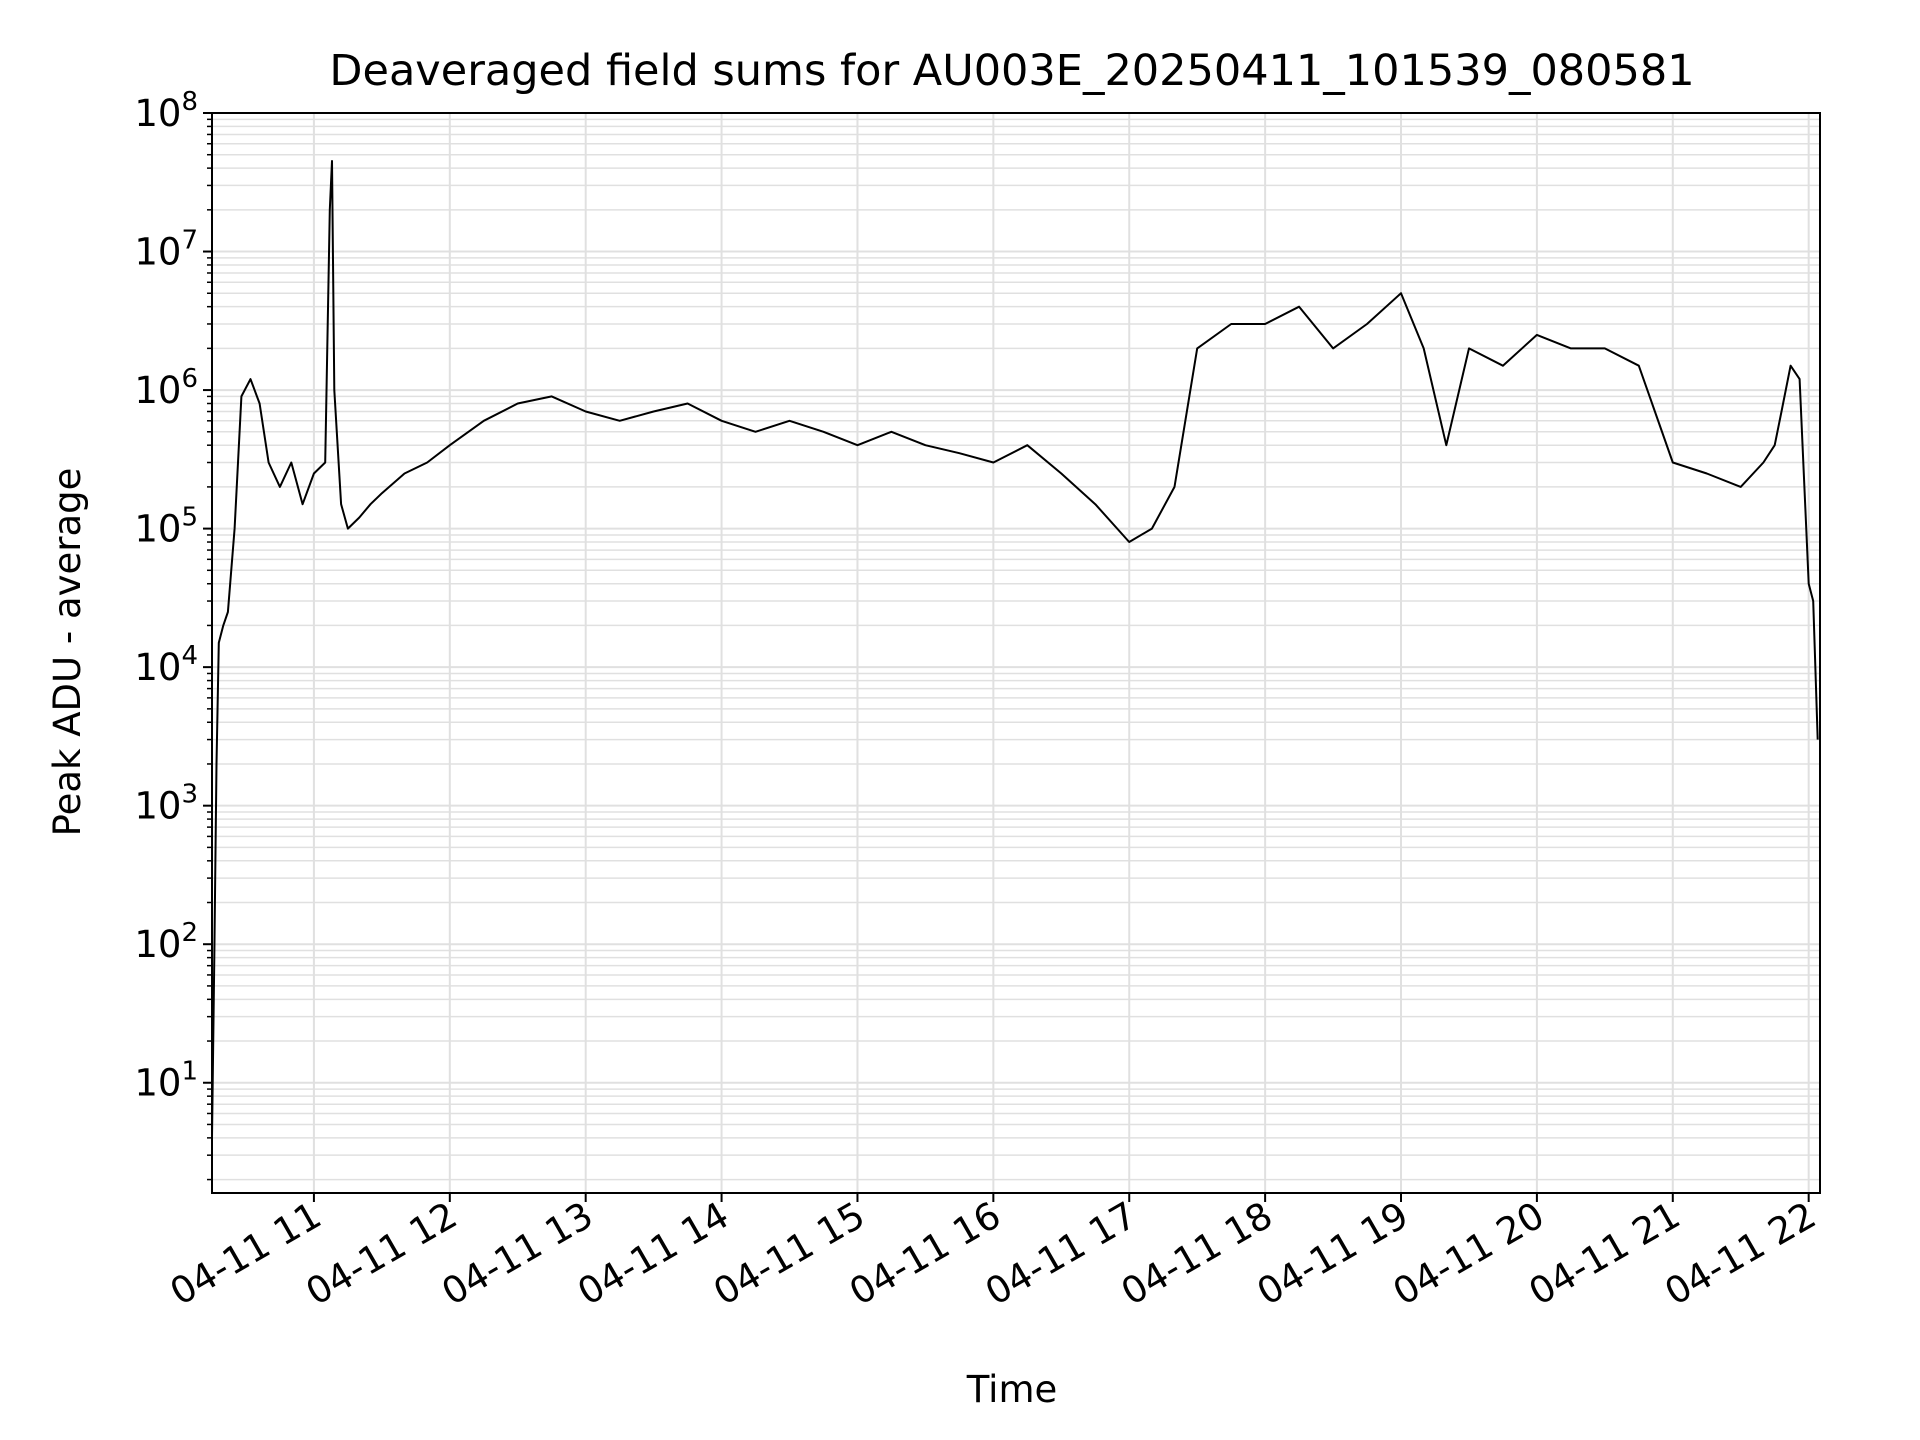  What do you see at coordinates (166, 250) in the screenshot?
I see `y-tick-label: 107` at bounding box center [166, 250].